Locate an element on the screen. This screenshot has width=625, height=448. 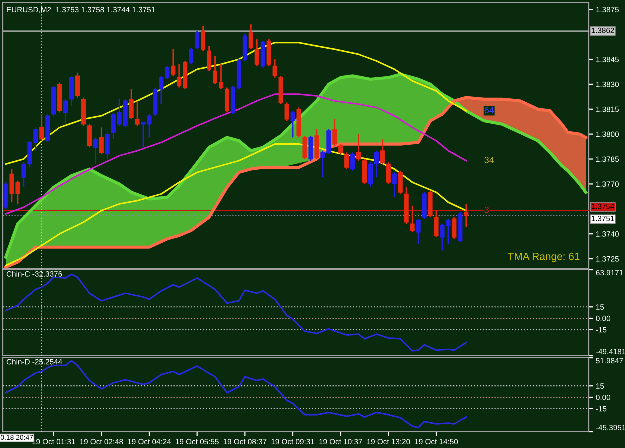
text: 34 is located at coordinates (489, 160).